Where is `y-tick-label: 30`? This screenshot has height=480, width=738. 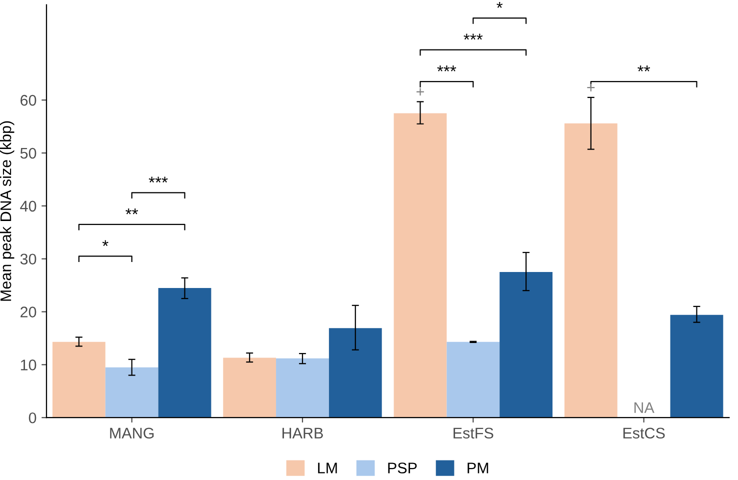
y-tick-label: 30 is located at coordinates (28, 259).